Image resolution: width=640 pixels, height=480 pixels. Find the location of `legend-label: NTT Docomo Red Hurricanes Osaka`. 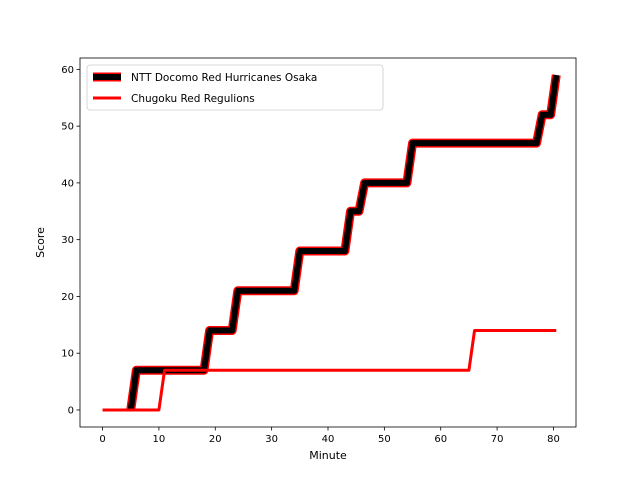

legend-label: NTT Docomo Red Hurricanes Osaka is located at coordinates (224, 78).